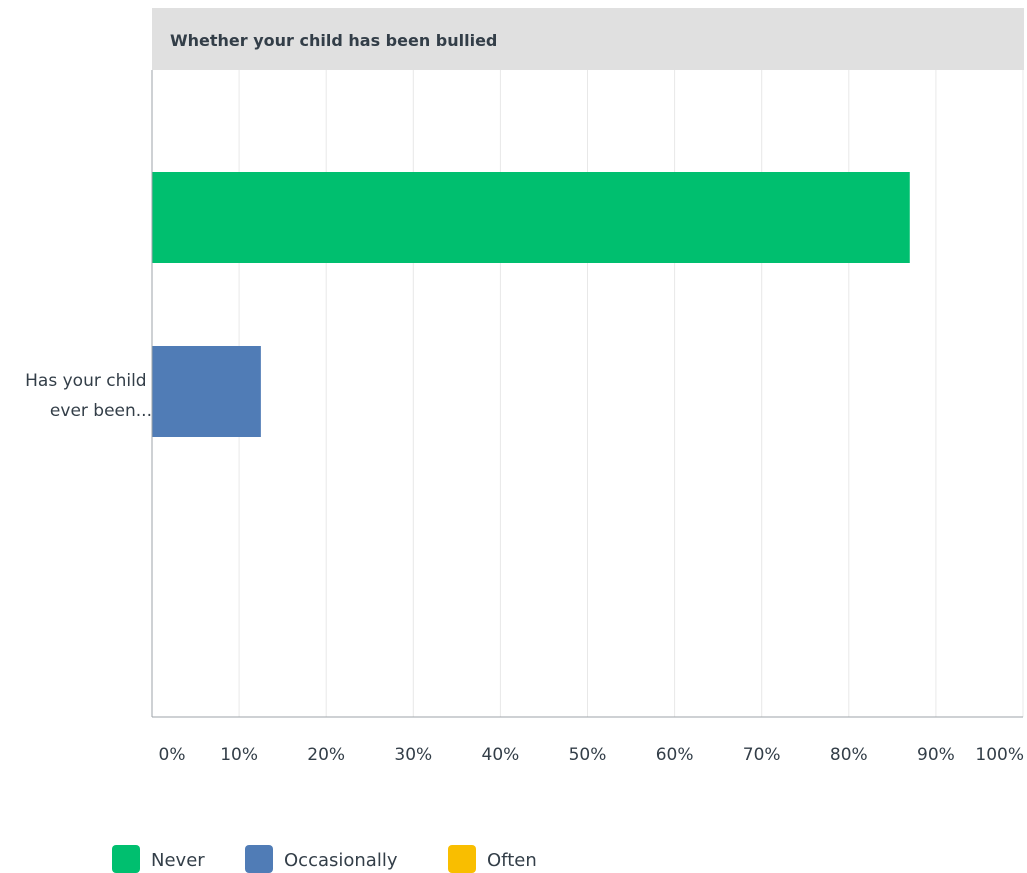  What do you see at coordinates (512, 860) in the screenshot?
I see `legend-label-often: Often` at bounding box center [512, 860].